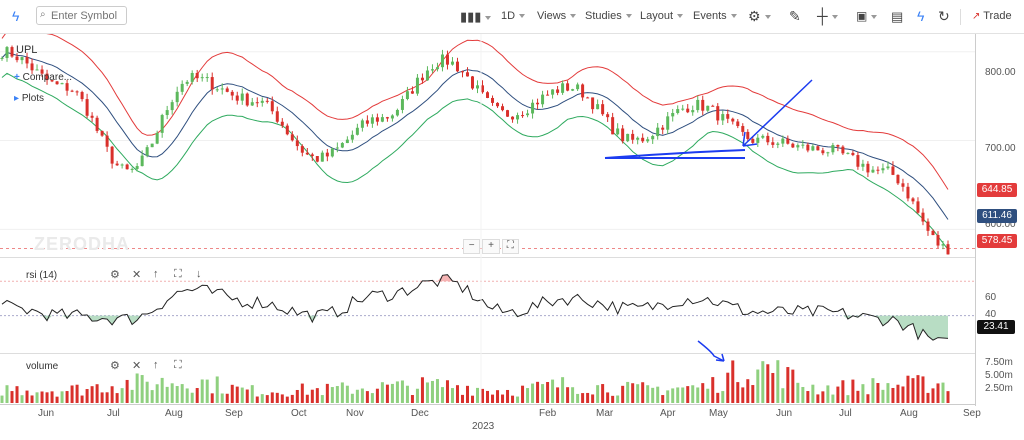 The height and width of the screenshot is (440, 1024). What do you see at coordinates (137, 275) in the screenshot?
I see `rsi-close-icon: ✕` at bounding box center [137, 275].